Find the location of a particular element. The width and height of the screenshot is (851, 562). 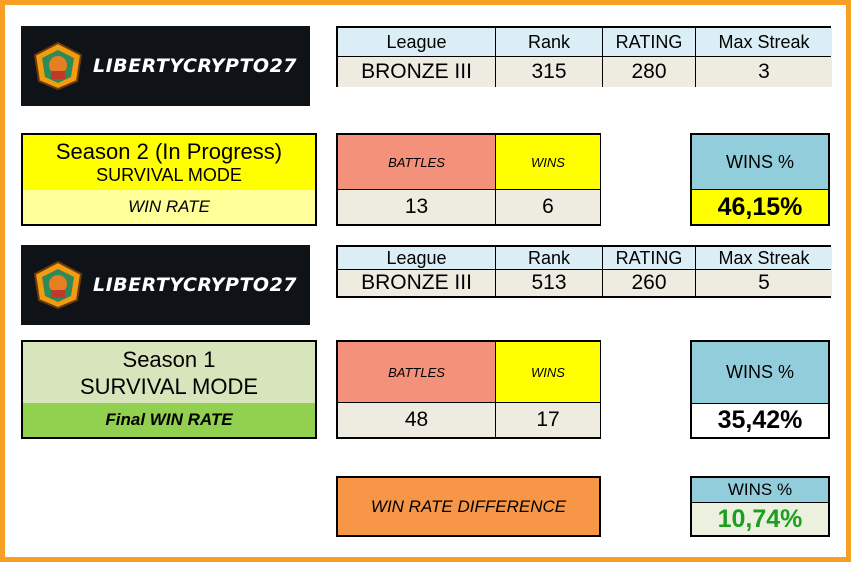

season1-title: Season 1 is located at coordinates (169, 359).